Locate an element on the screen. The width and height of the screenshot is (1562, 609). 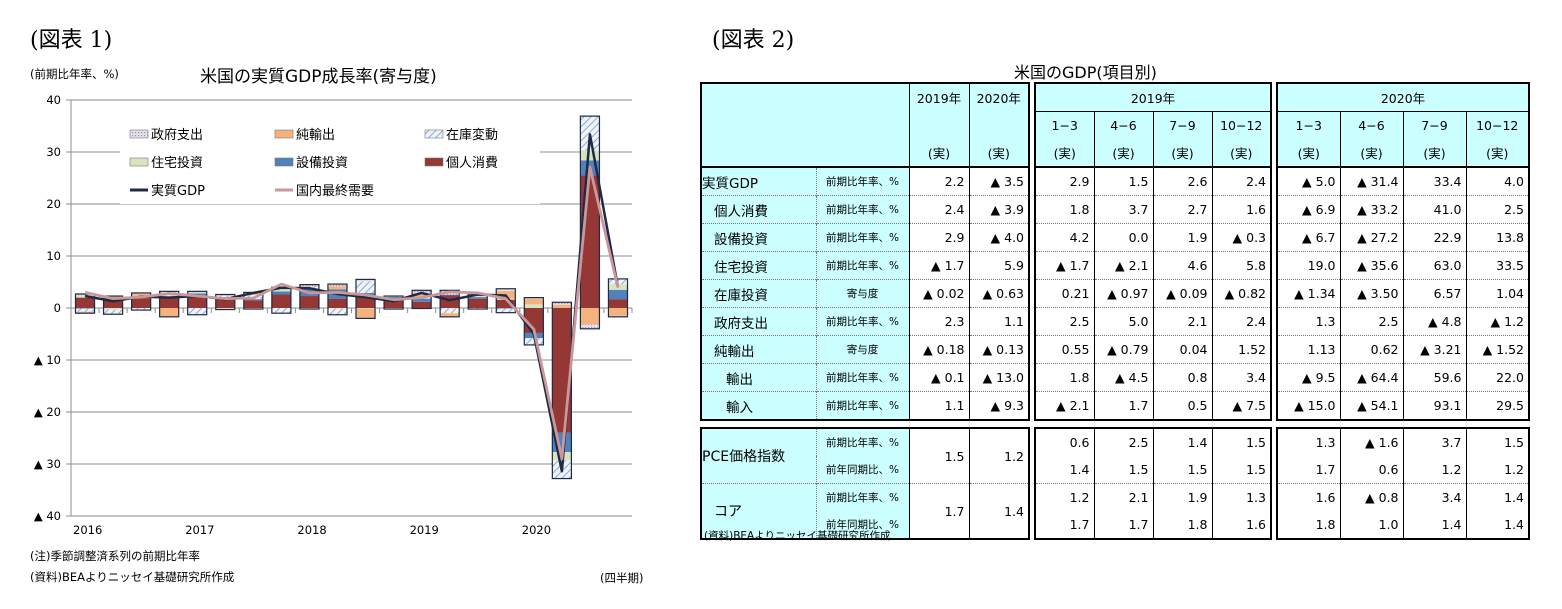
value-cell: 33.4 is located at coordinates (1434, 181).